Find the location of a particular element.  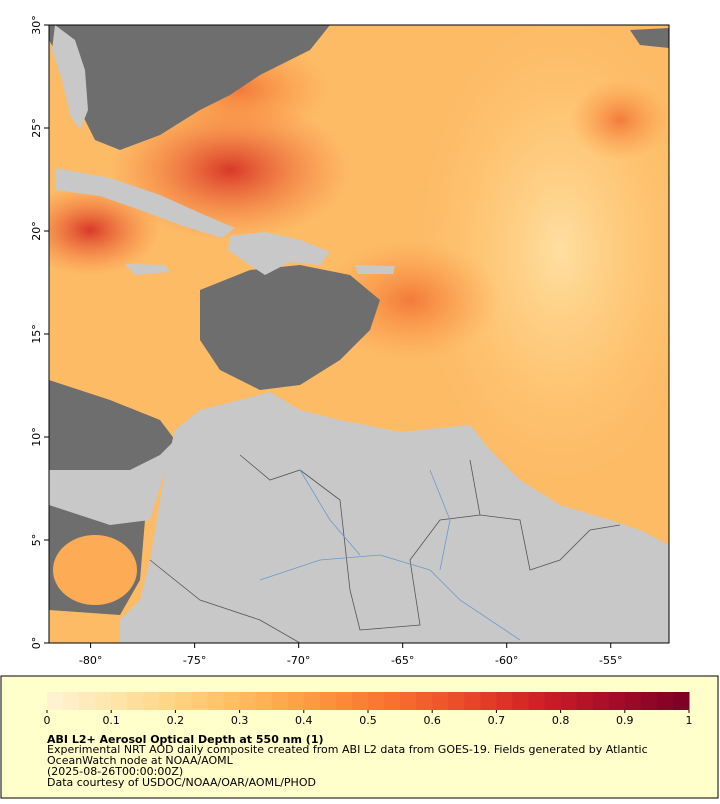

y-tick-label: 5° is located at coordinates (36, 540).